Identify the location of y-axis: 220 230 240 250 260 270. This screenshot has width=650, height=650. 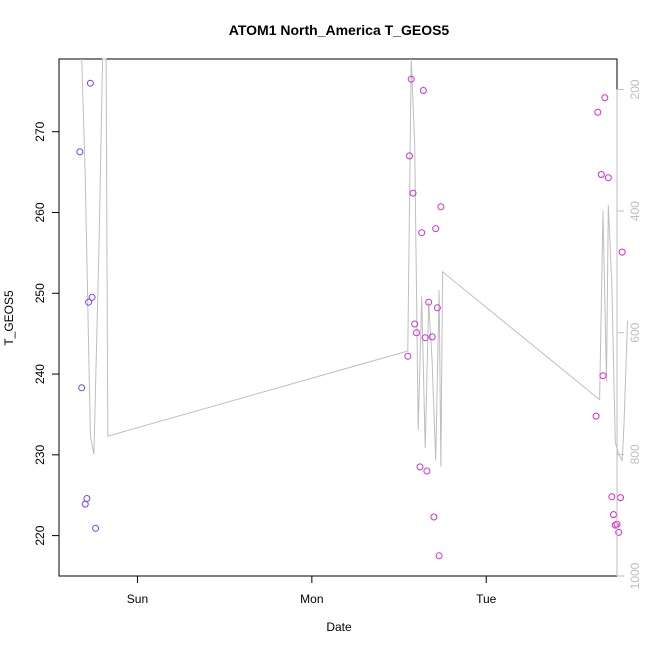
(46, 333).